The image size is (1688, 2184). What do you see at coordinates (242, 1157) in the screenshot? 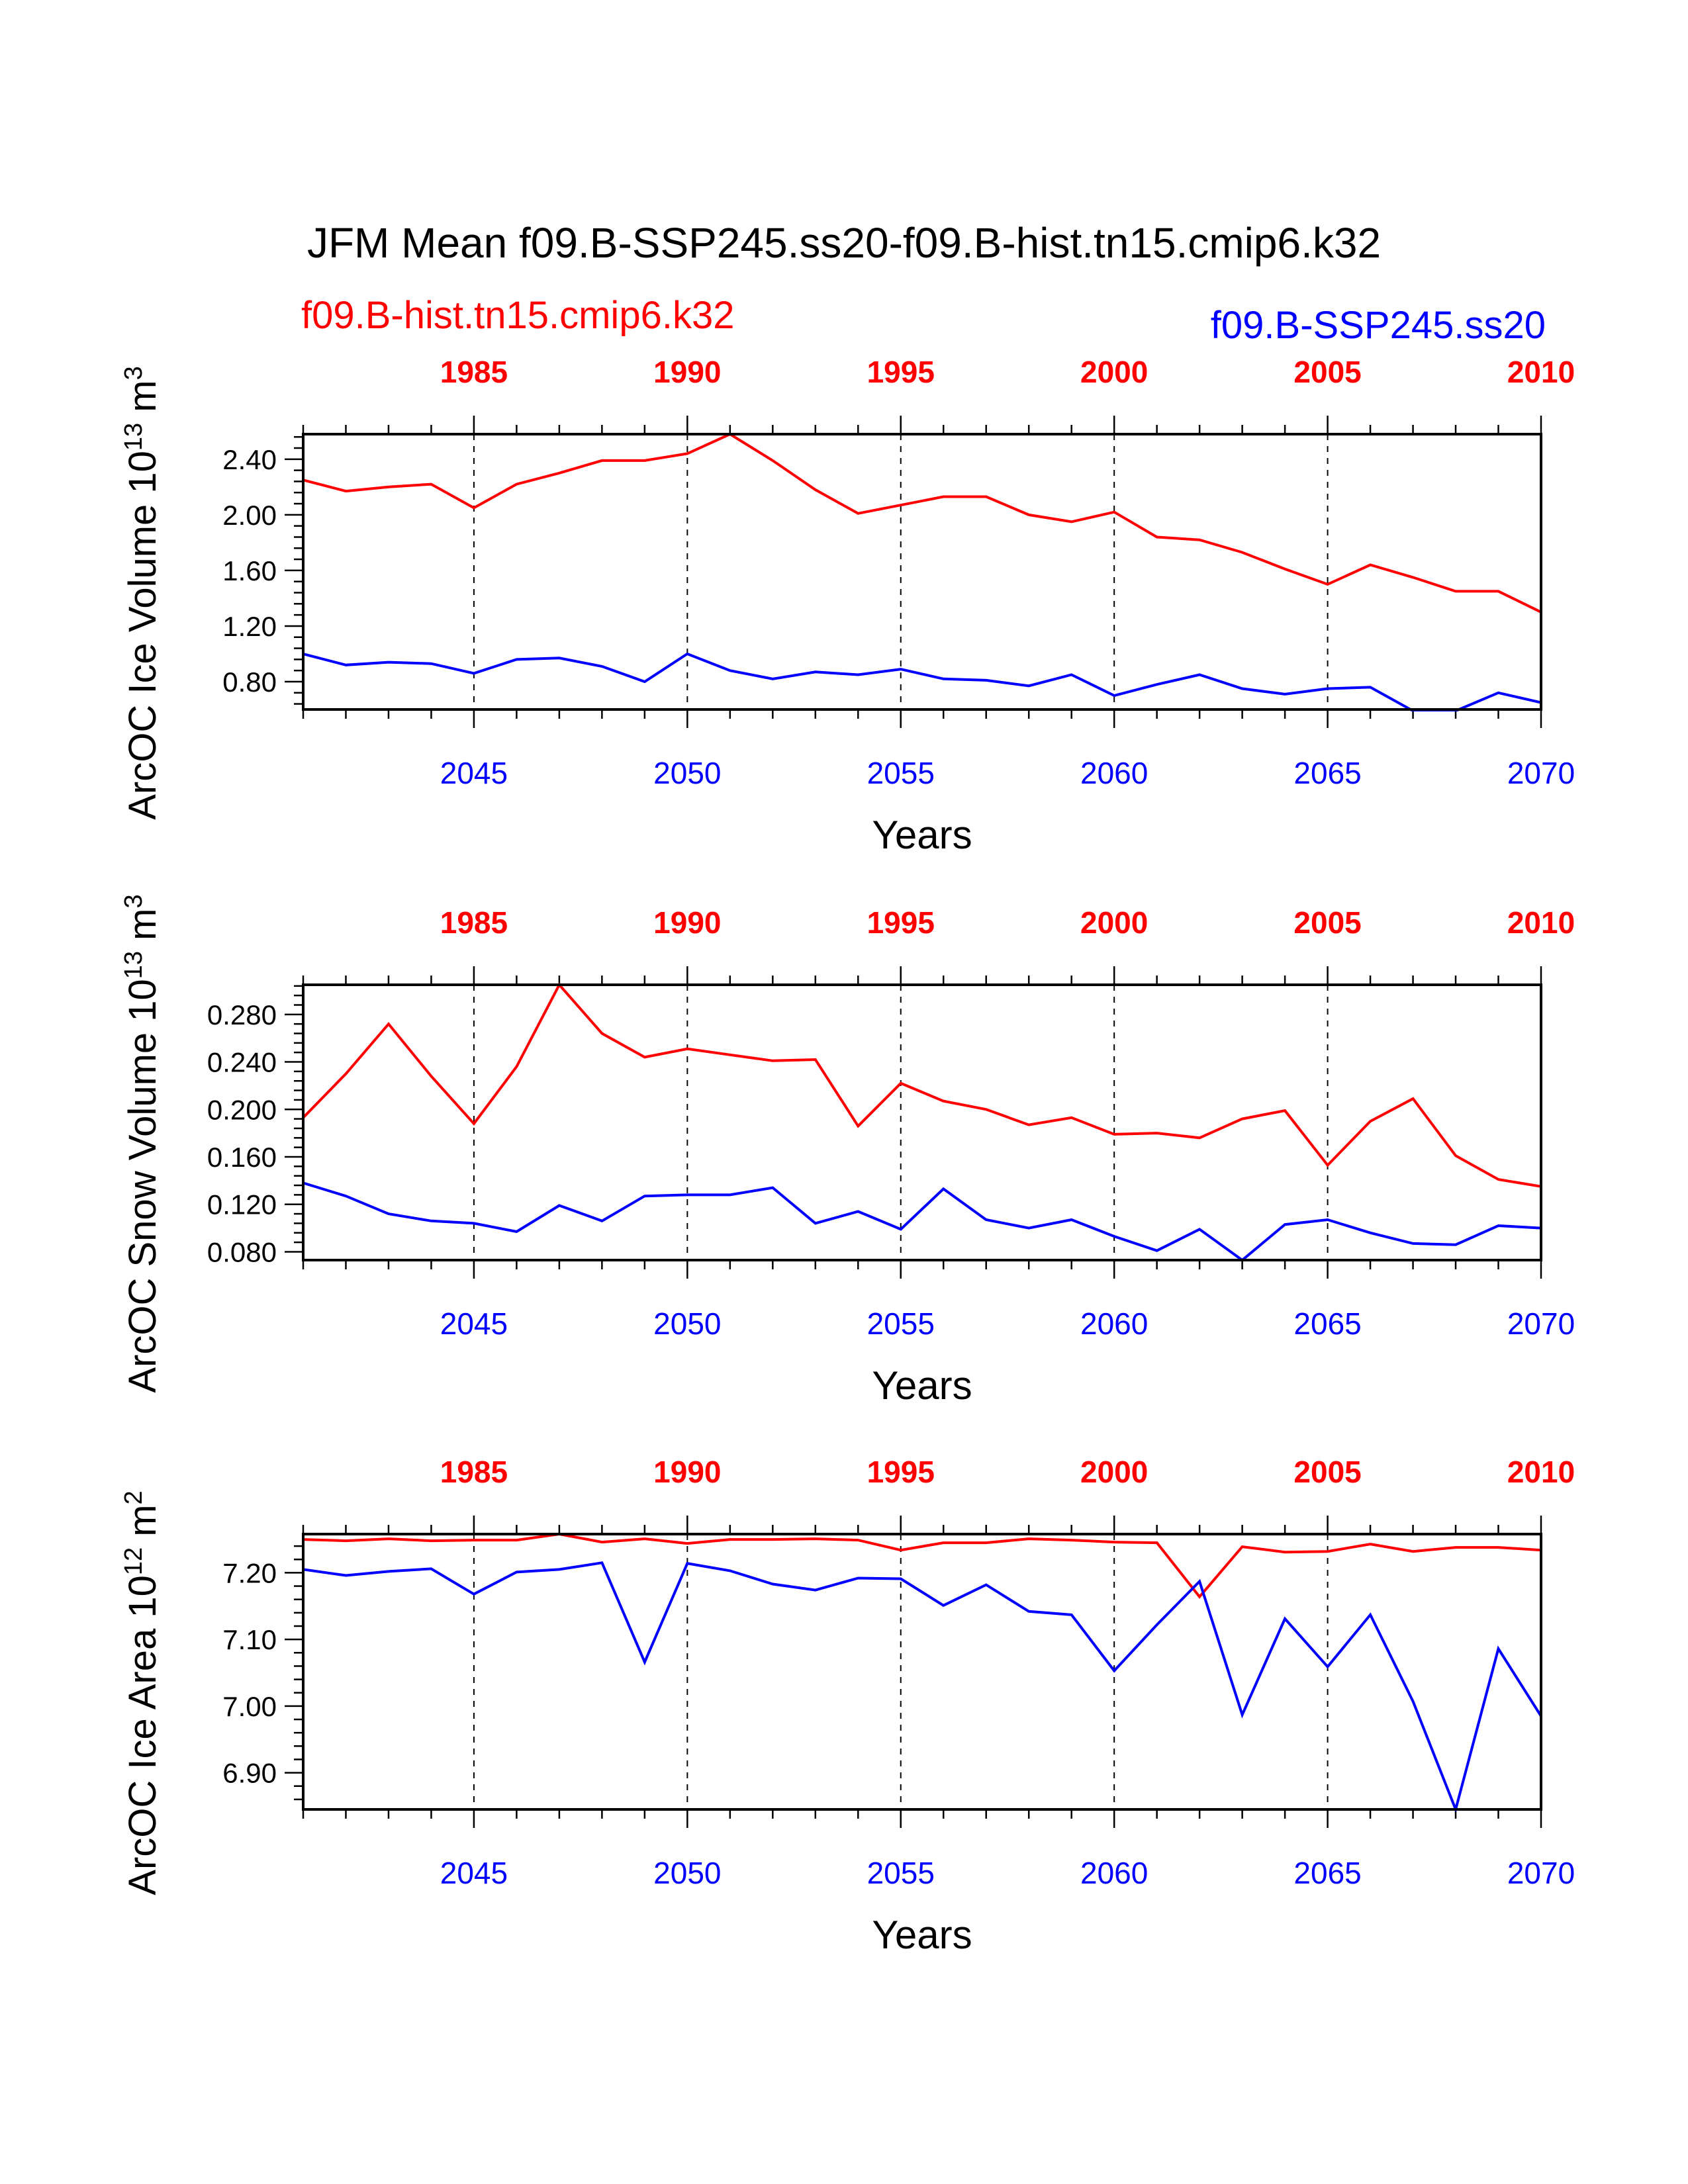
I see `y-tick-label: 0.160` at bounding box center [242, 1157].